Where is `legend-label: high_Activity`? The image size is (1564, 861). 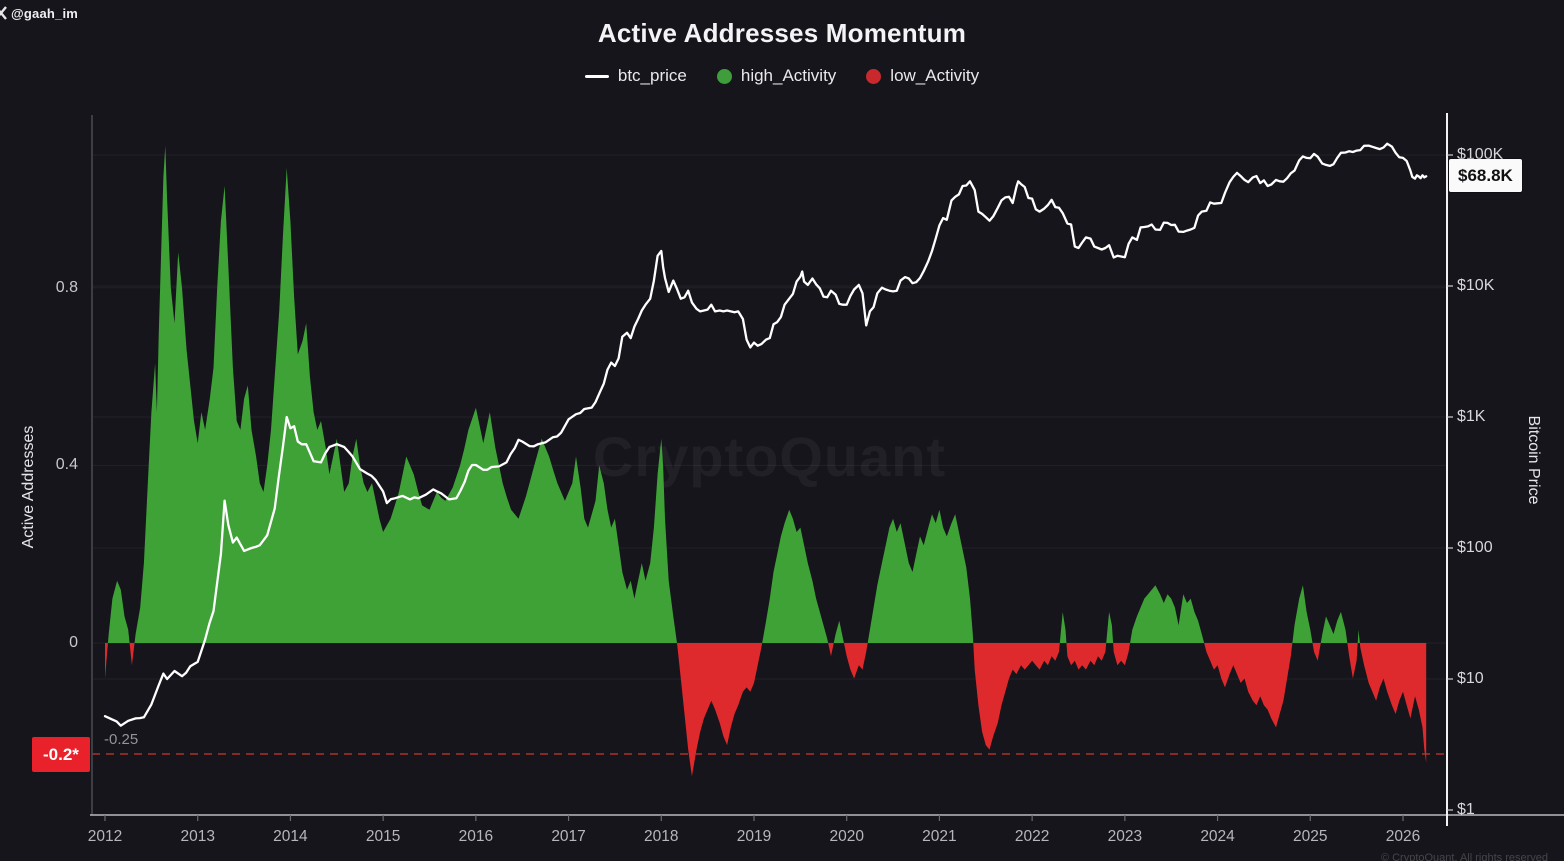 legend-label: high_Activity is located at coordinates (788, 75).